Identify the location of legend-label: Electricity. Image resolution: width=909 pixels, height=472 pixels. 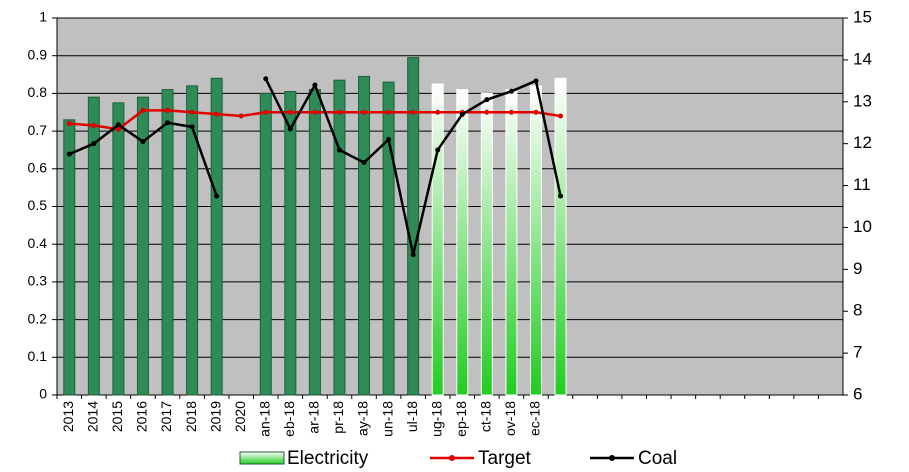
(328, 458).